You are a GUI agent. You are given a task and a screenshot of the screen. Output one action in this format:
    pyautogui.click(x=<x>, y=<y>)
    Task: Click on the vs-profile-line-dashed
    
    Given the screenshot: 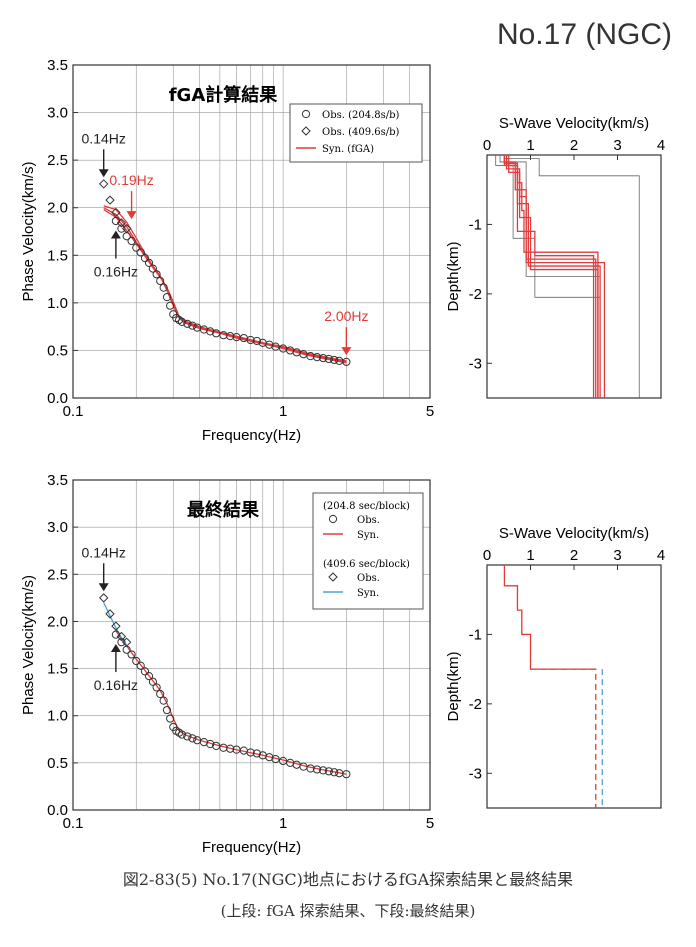 What is the action you would take?
    pyautogui.click(x=563, y=738)
    